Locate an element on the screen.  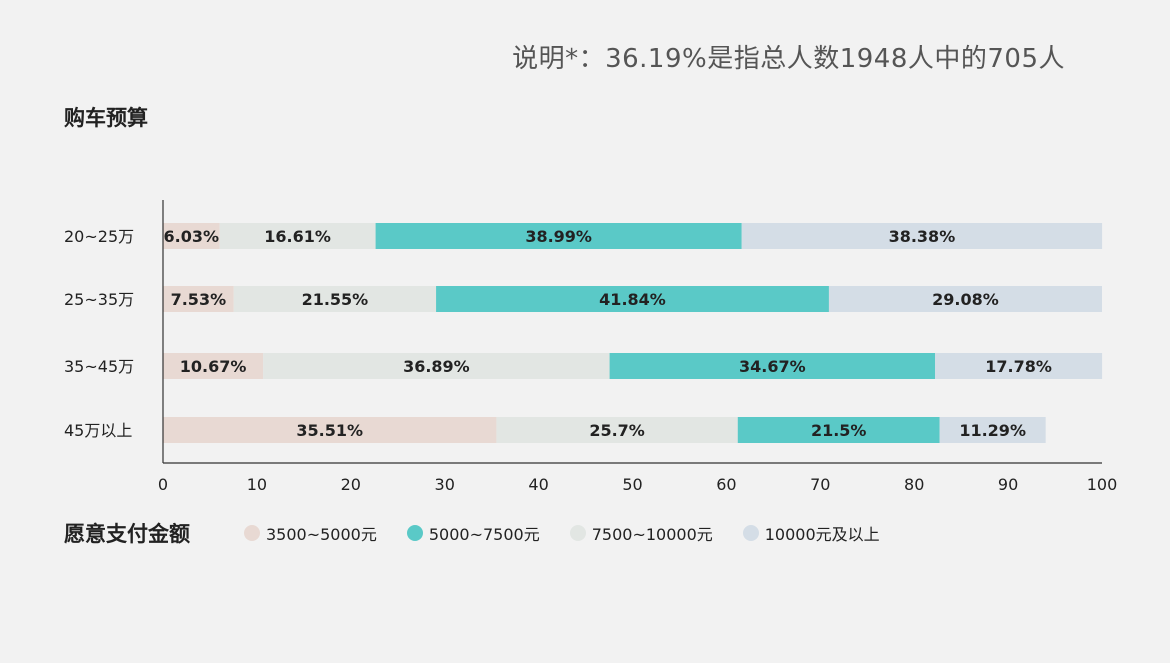
x-tick-label: 70 is located at coordinates (820, 484).